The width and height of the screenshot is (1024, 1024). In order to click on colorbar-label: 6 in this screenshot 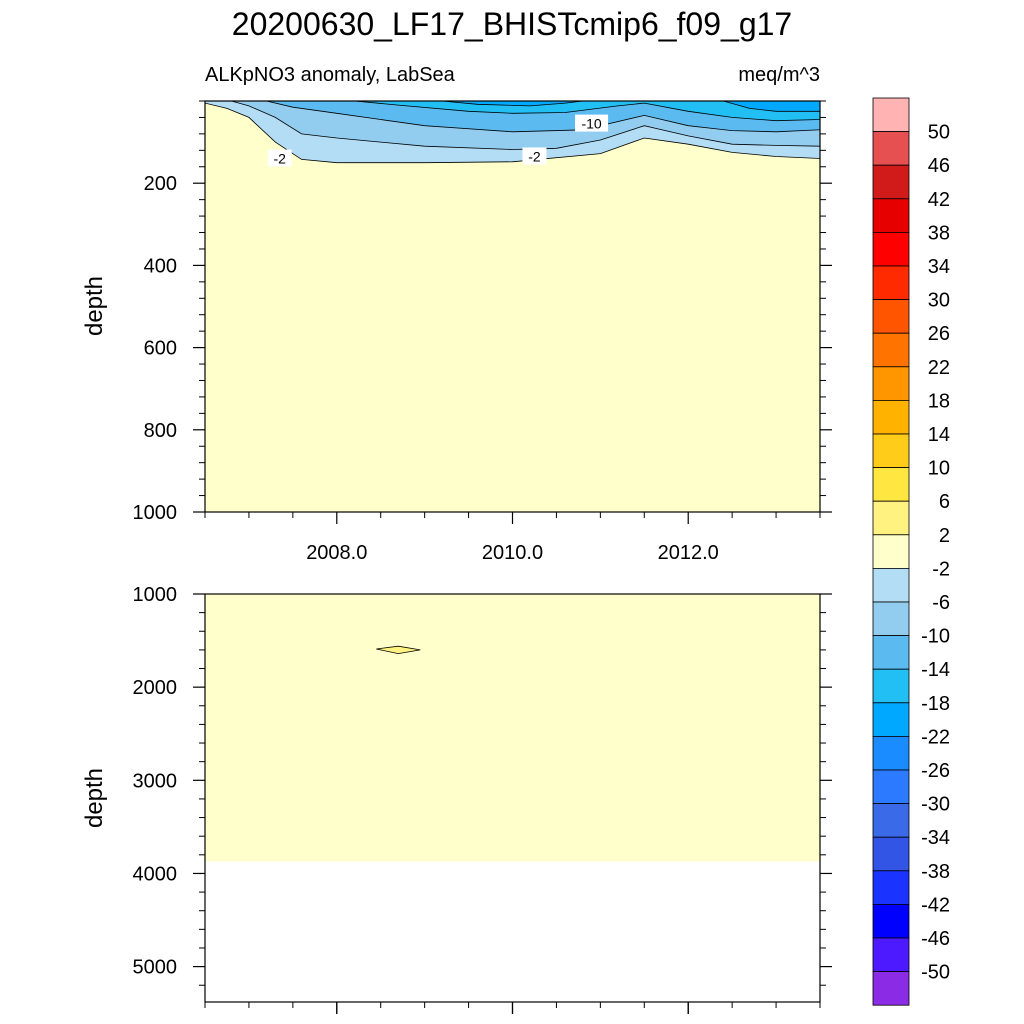, I will do `click(944, 502)`.